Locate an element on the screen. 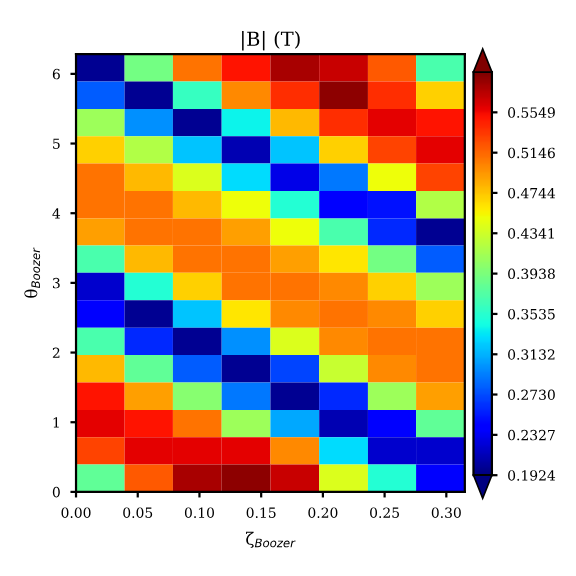  chart-title: |B| (T) is located at coordinates (271, 40).